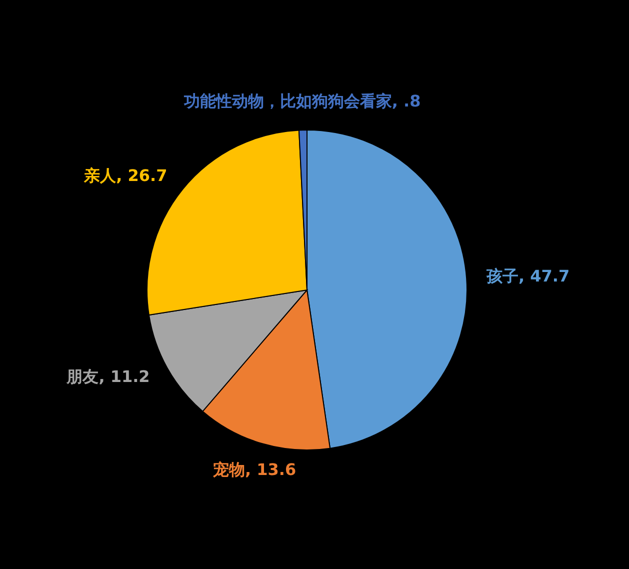 Image resolution: width=629 pixels, height=569 pixels. I want to click on slice-label: 朋友, 11.2, so click(108, 376).